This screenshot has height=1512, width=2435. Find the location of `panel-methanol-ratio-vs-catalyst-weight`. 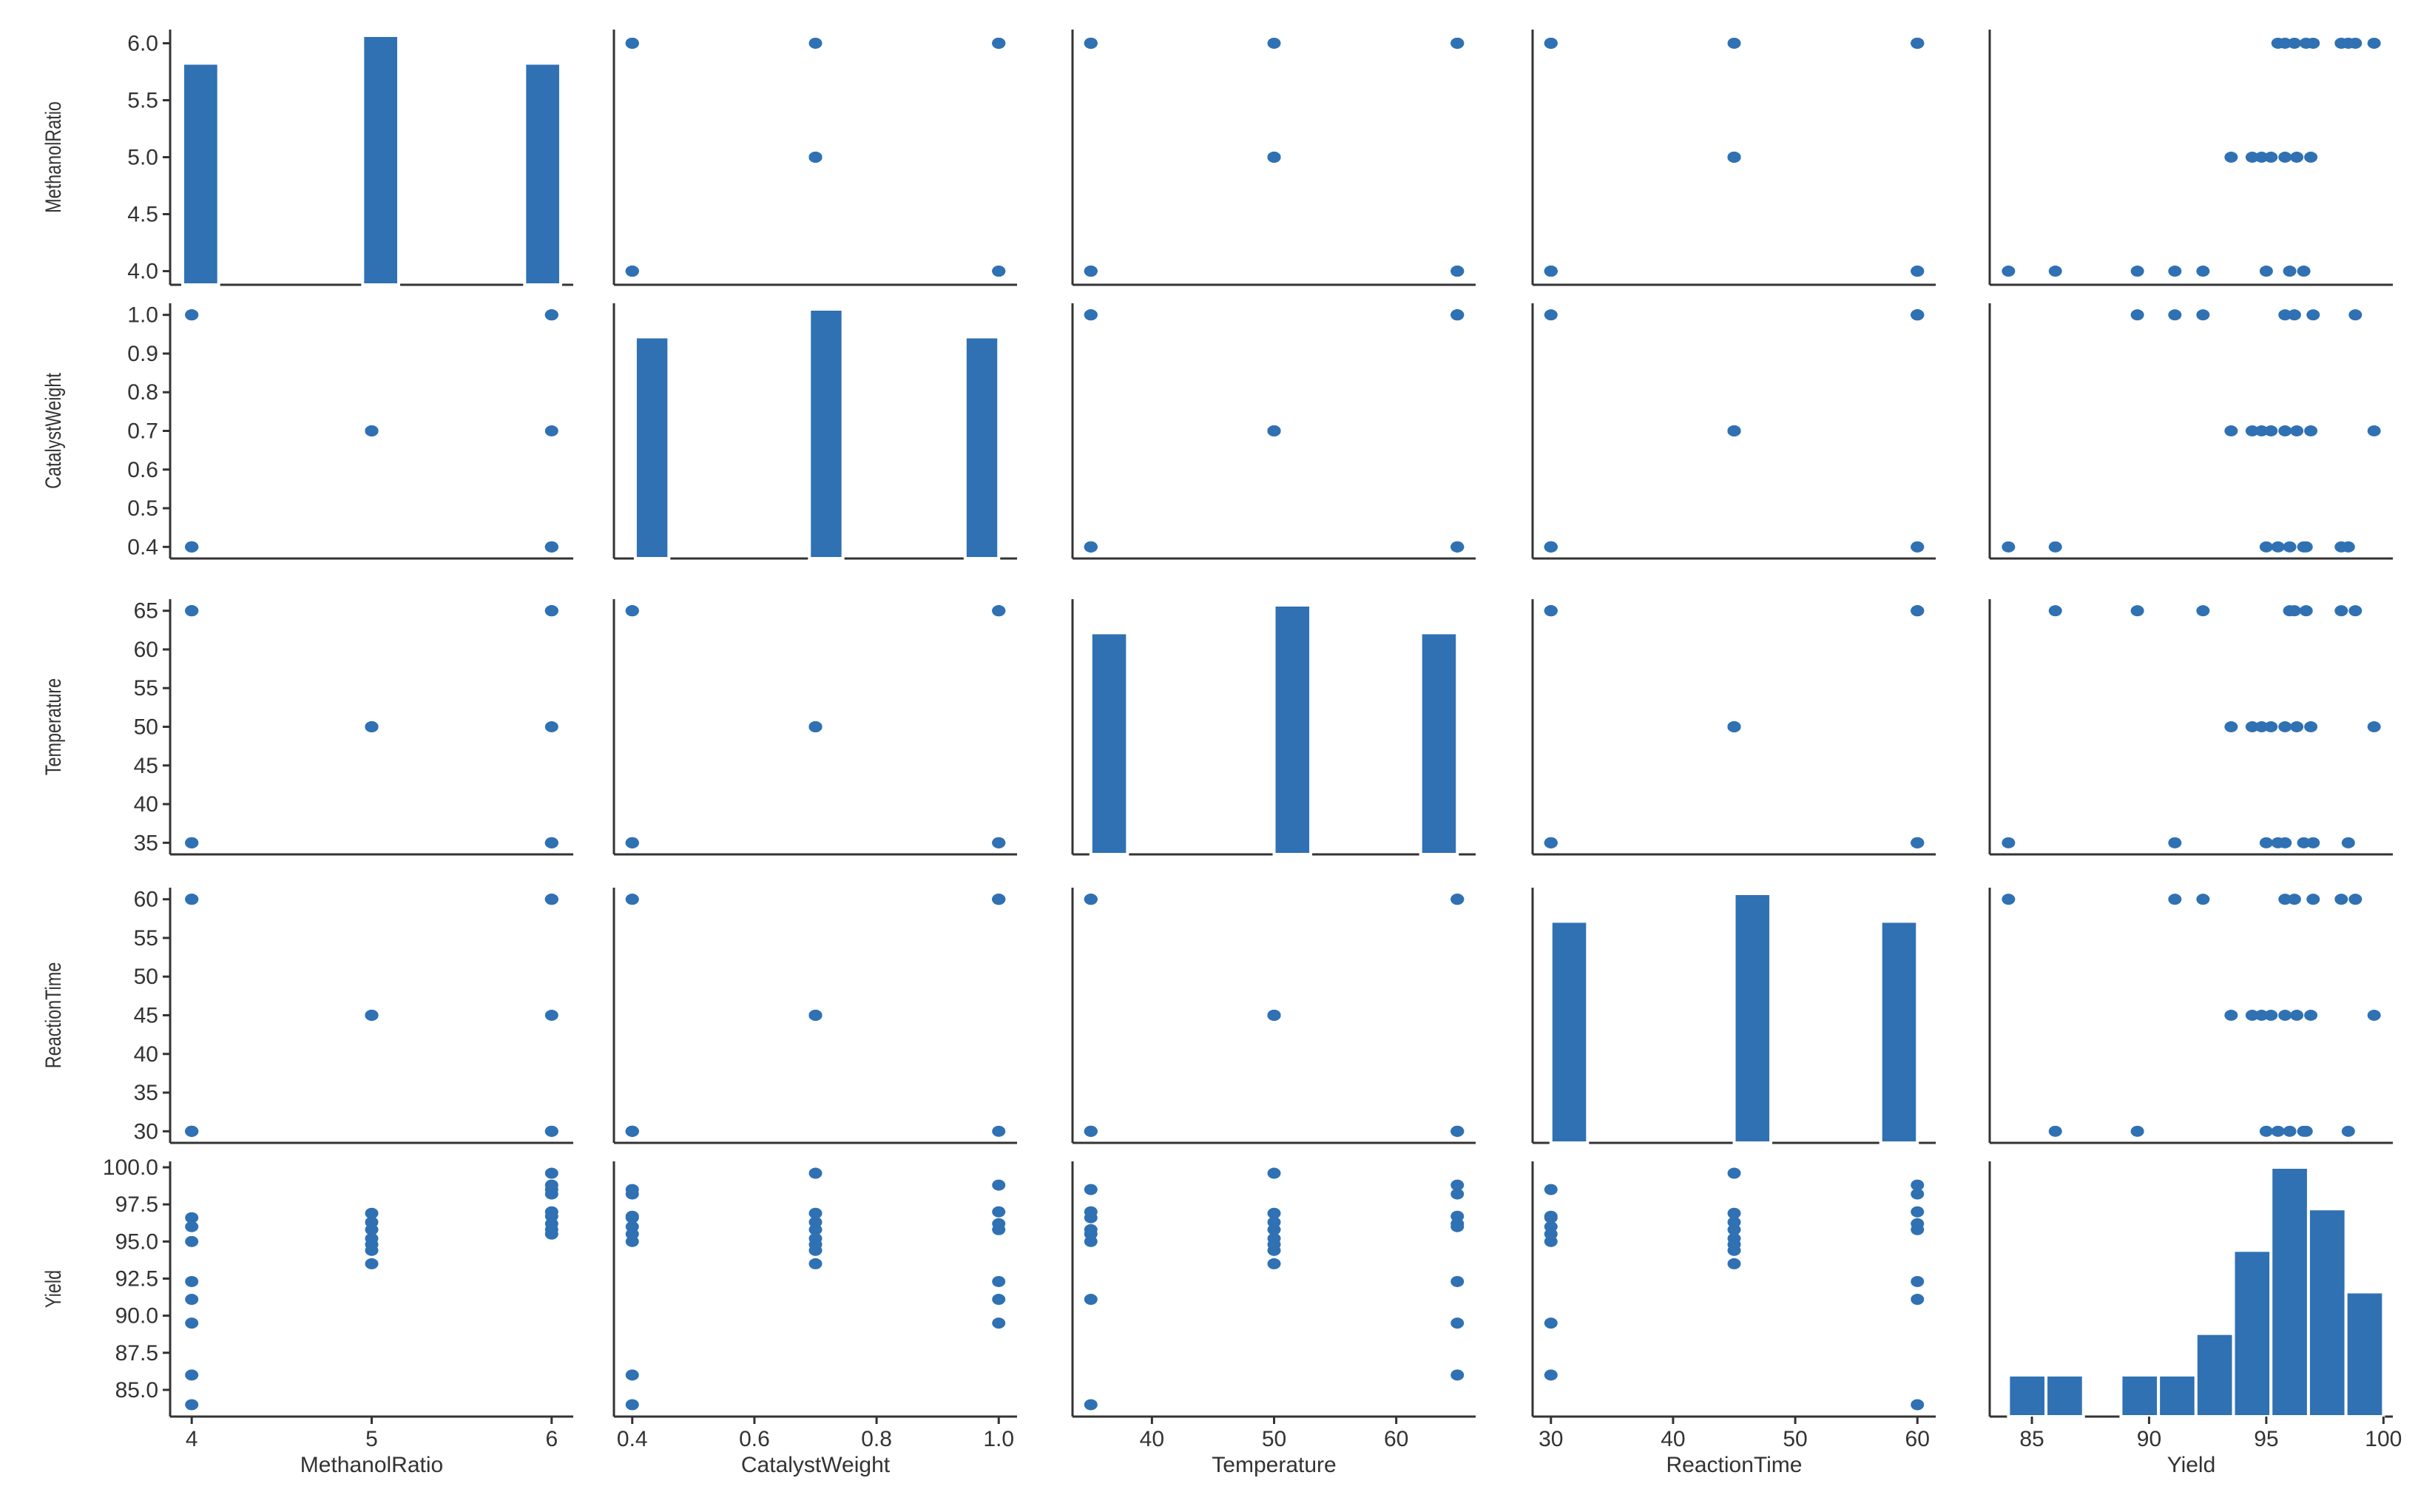

panel-methanol-ratio-vs-catalyst-weight is located at coordinates (814, 158).